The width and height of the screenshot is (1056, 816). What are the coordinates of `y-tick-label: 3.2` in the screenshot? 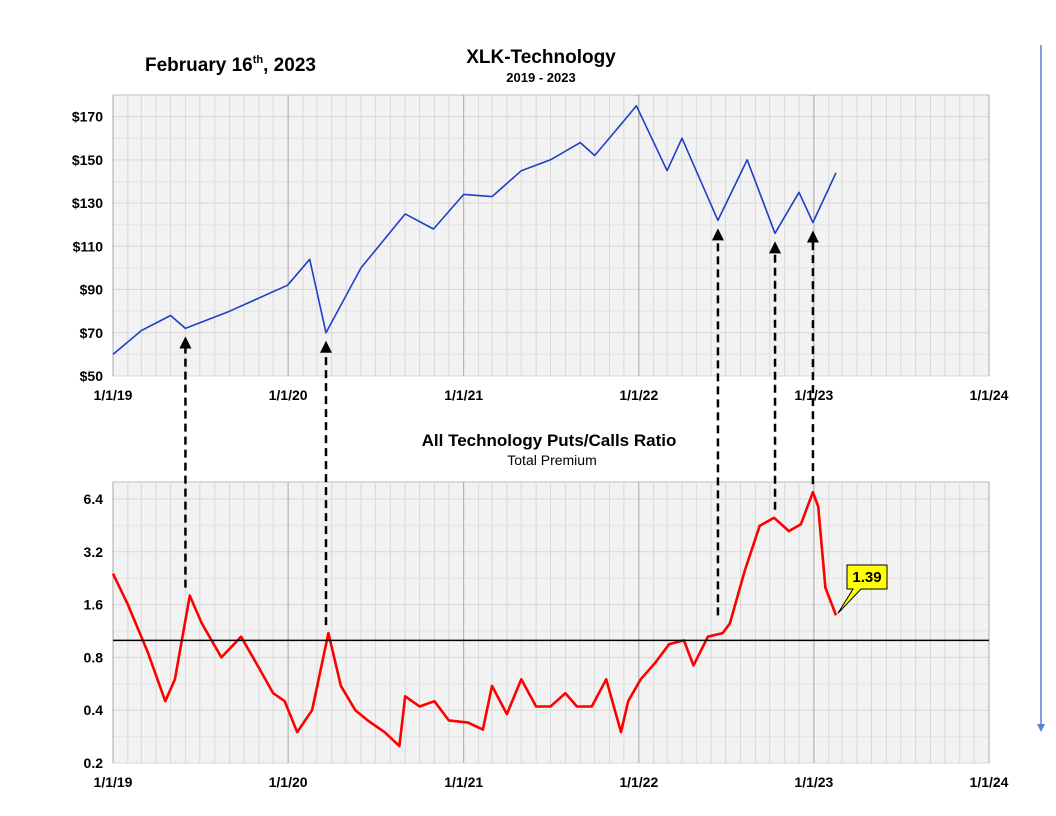 It's located at (94, 552).